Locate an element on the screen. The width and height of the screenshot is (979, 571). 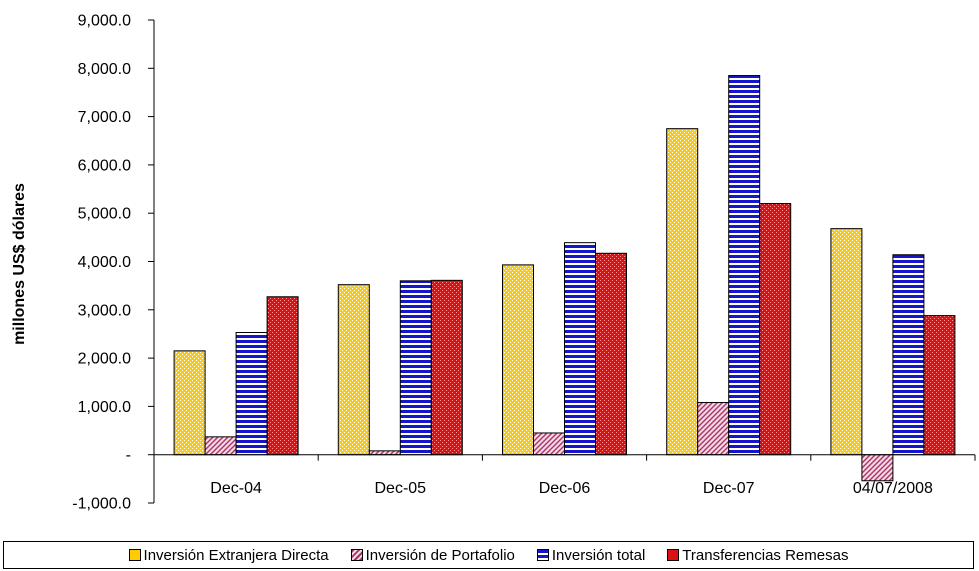
y-axis-label: millones US$ dólares is located at coordinates (19, 264).